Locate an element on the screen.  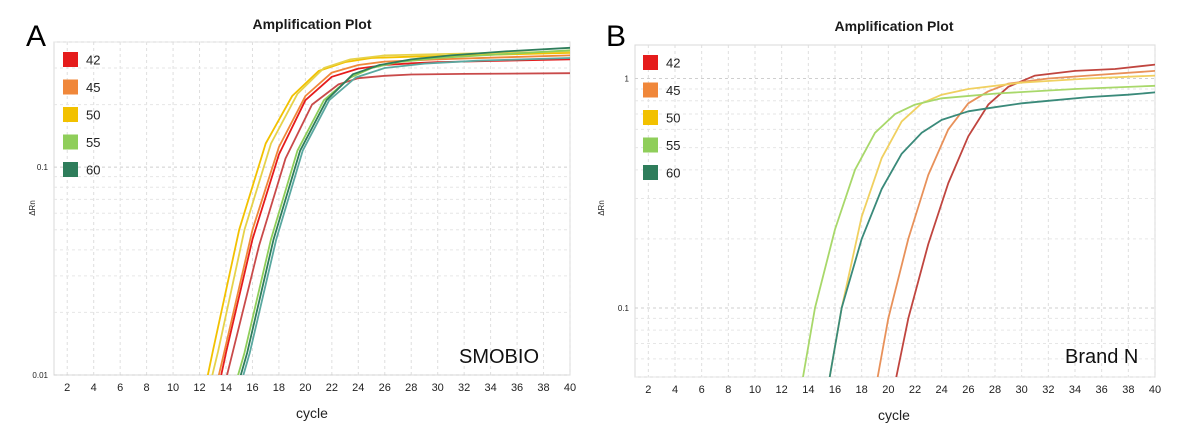
legend-b: 42 45 50 55 60 is located at coordinates (661, 118).